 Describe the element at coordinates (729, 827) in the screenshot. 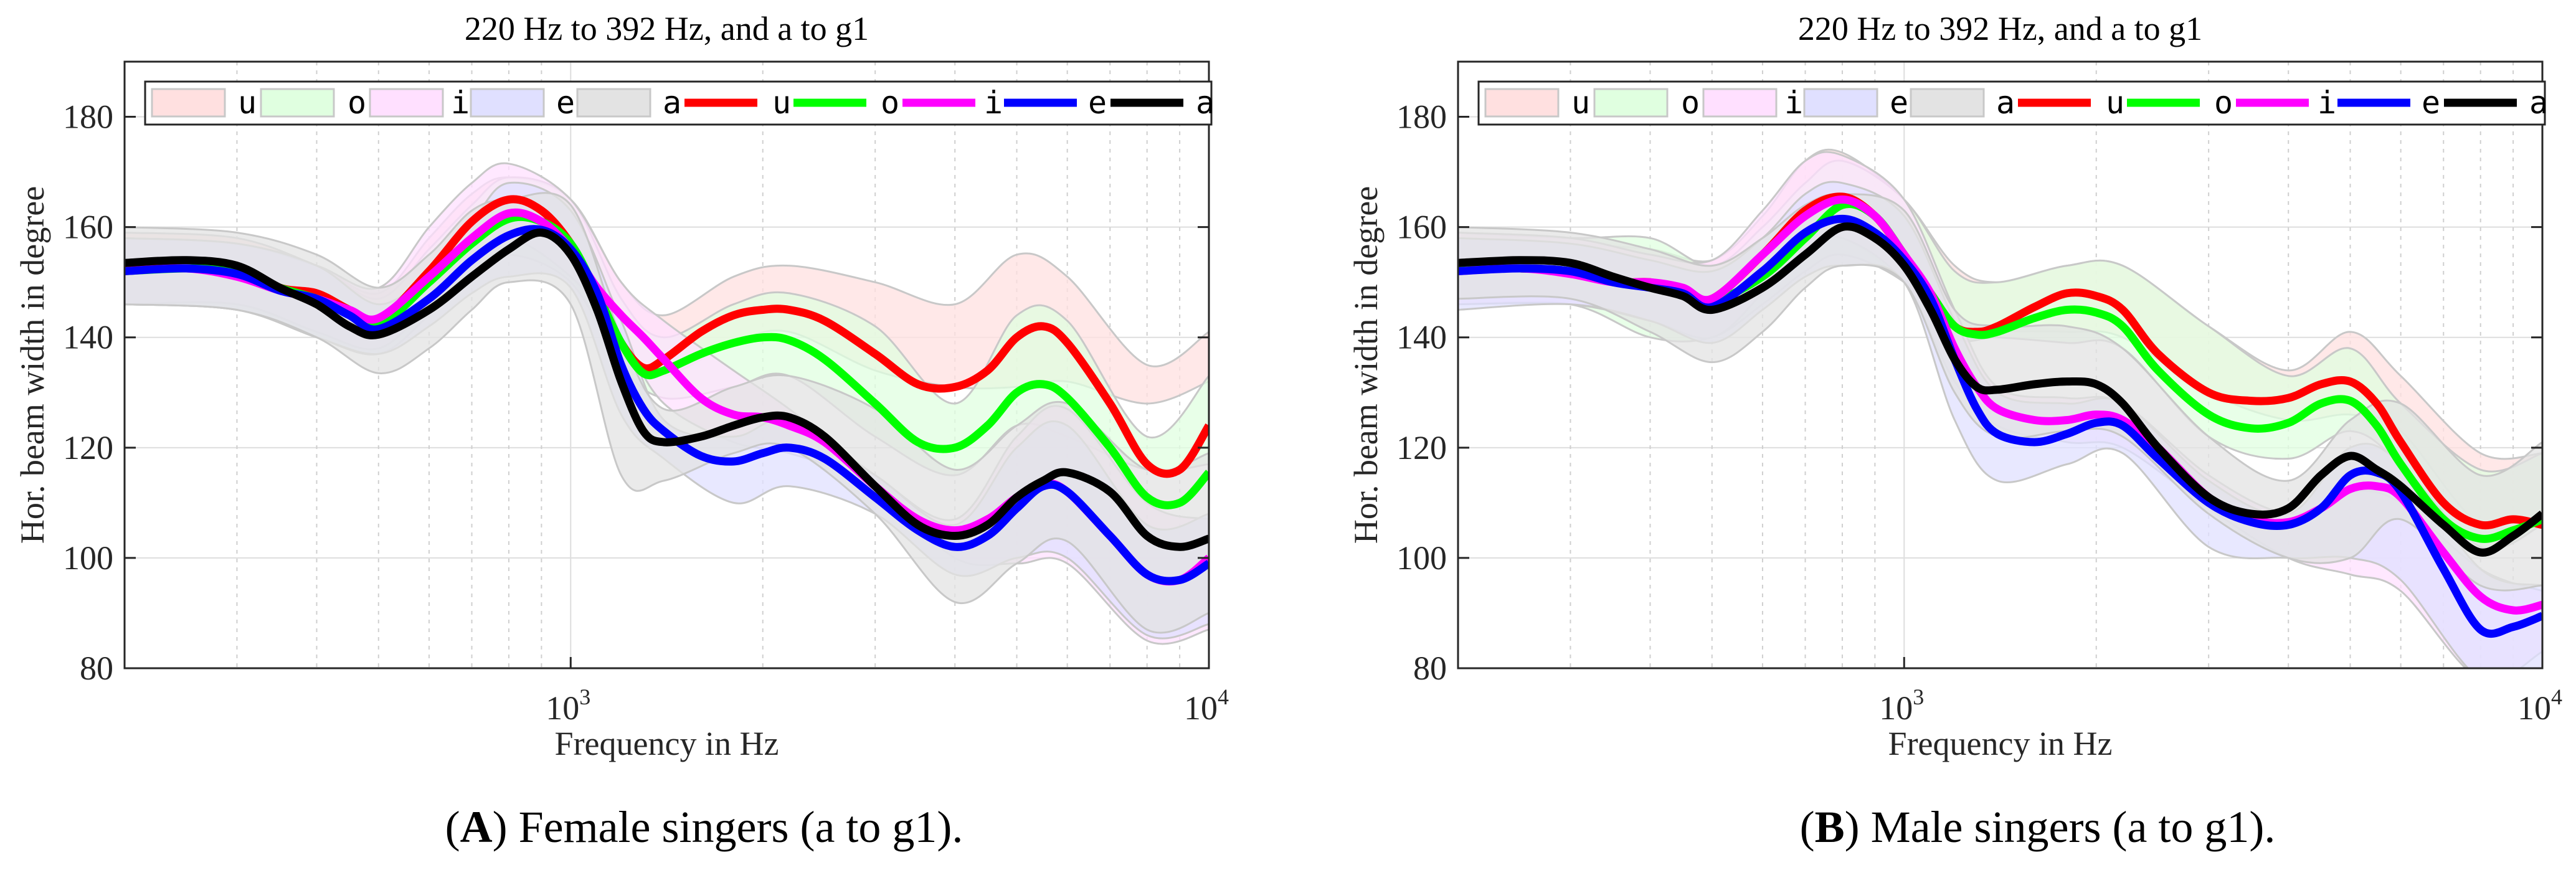

I see `caption-text: ) Female singers (a to g1).` at that location.